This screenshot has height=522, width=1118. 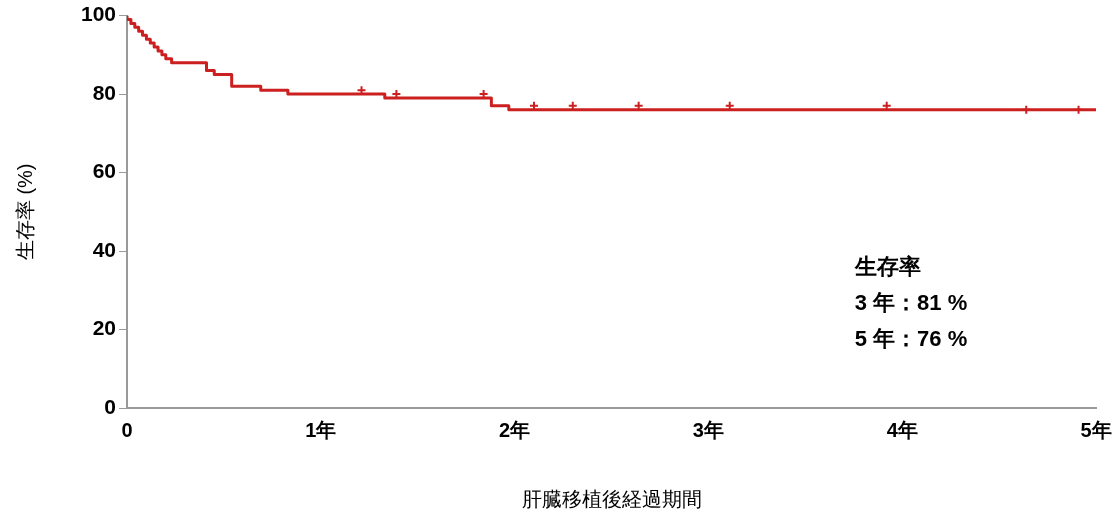 I want to click on y-tick-label: 20, so click(x=104, y=328).